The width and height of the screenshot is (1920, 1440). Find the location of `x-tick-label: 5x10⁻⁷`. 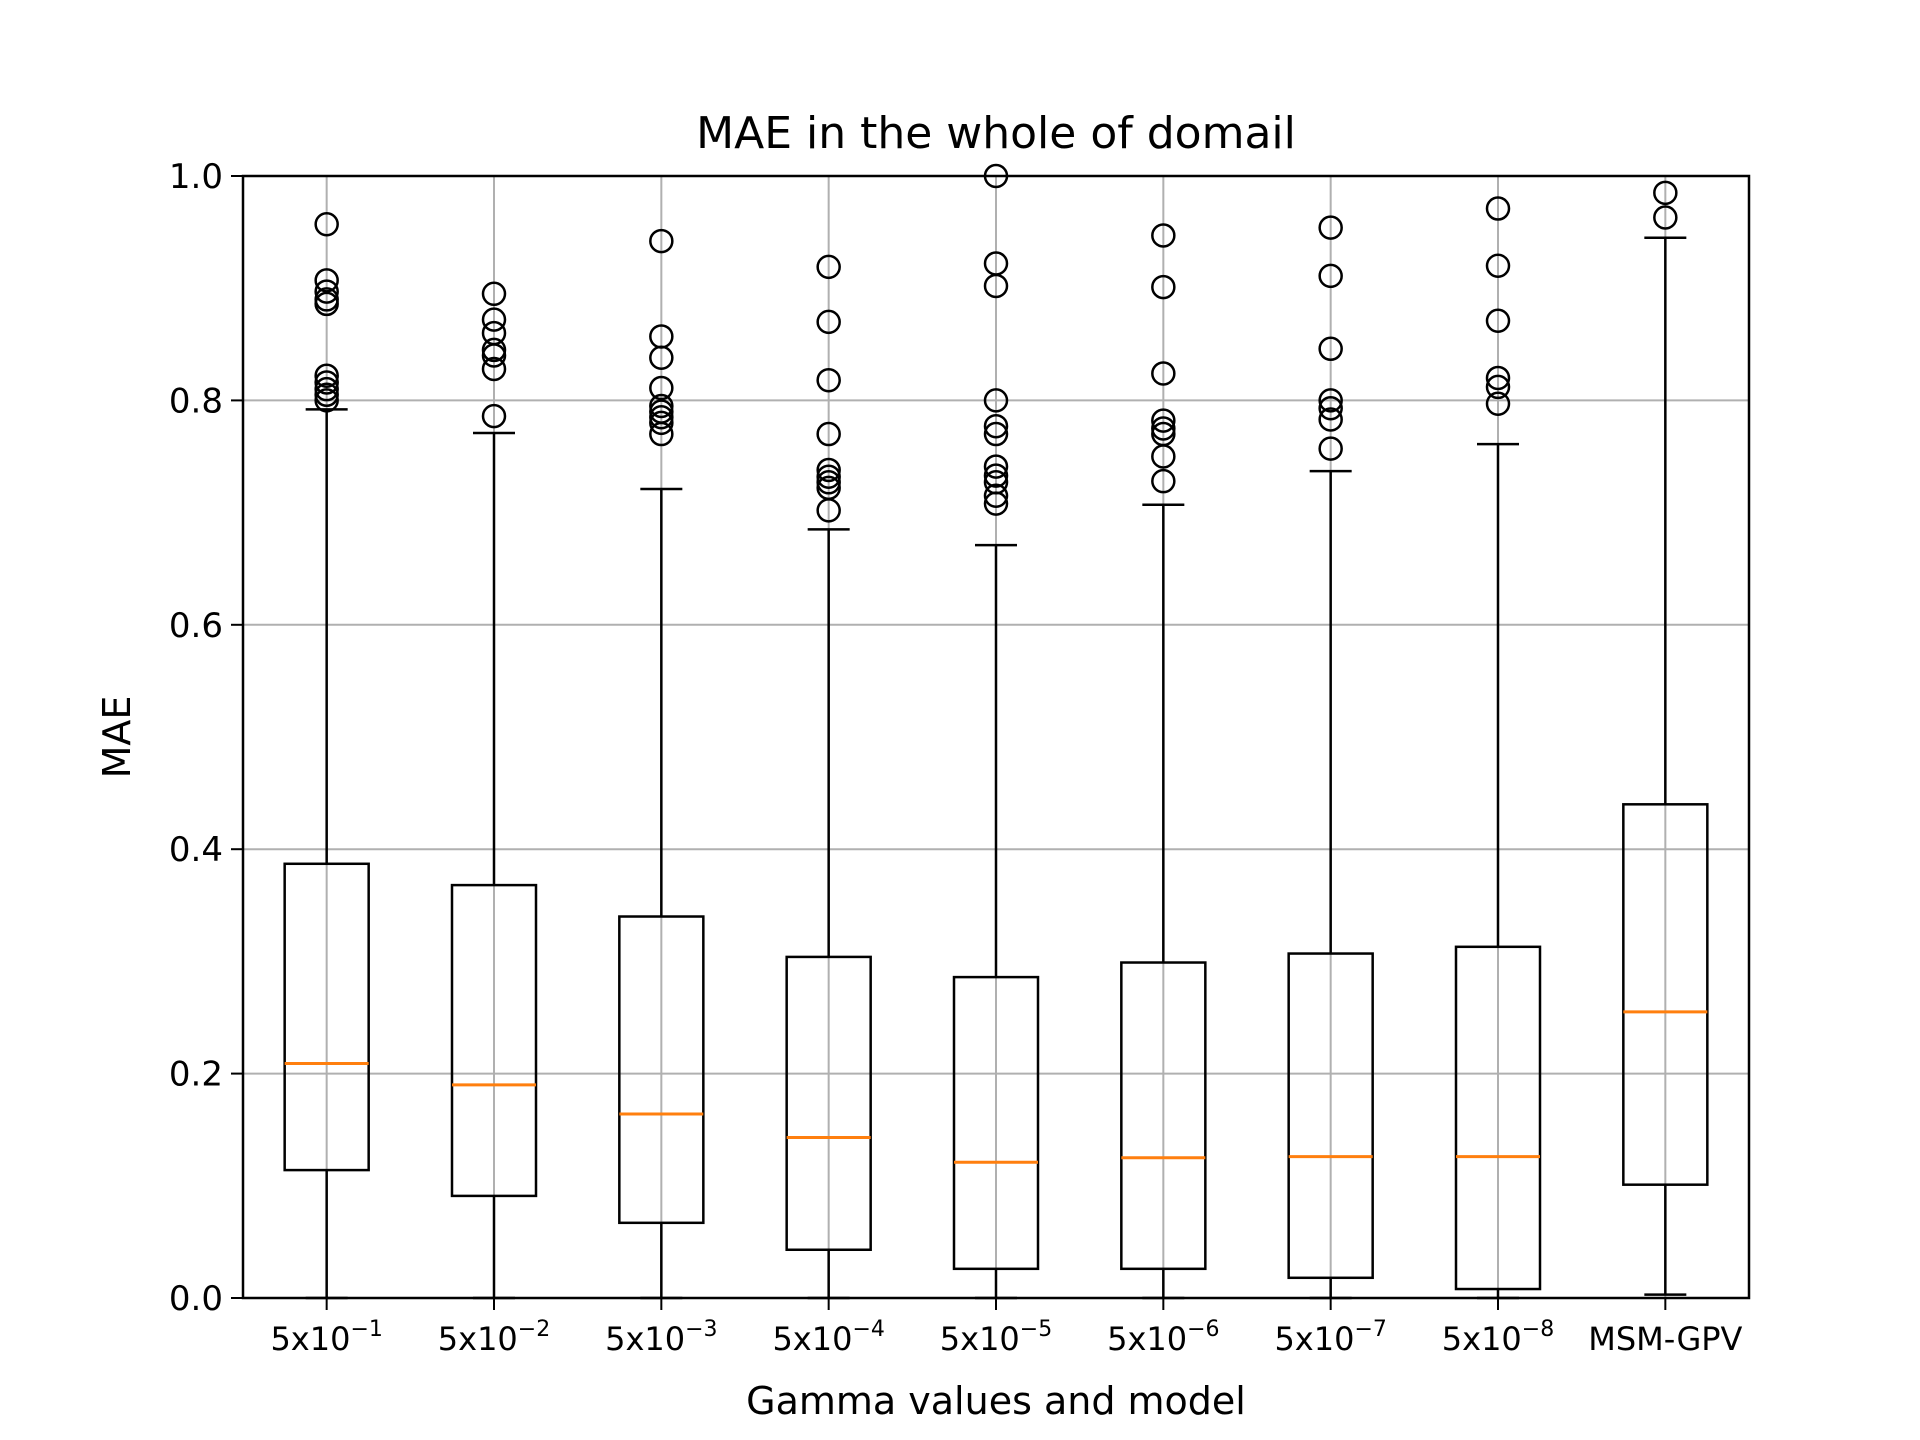

x-tick-label: 5x10⁻⁷ is located at coordinates (1330, 1337).